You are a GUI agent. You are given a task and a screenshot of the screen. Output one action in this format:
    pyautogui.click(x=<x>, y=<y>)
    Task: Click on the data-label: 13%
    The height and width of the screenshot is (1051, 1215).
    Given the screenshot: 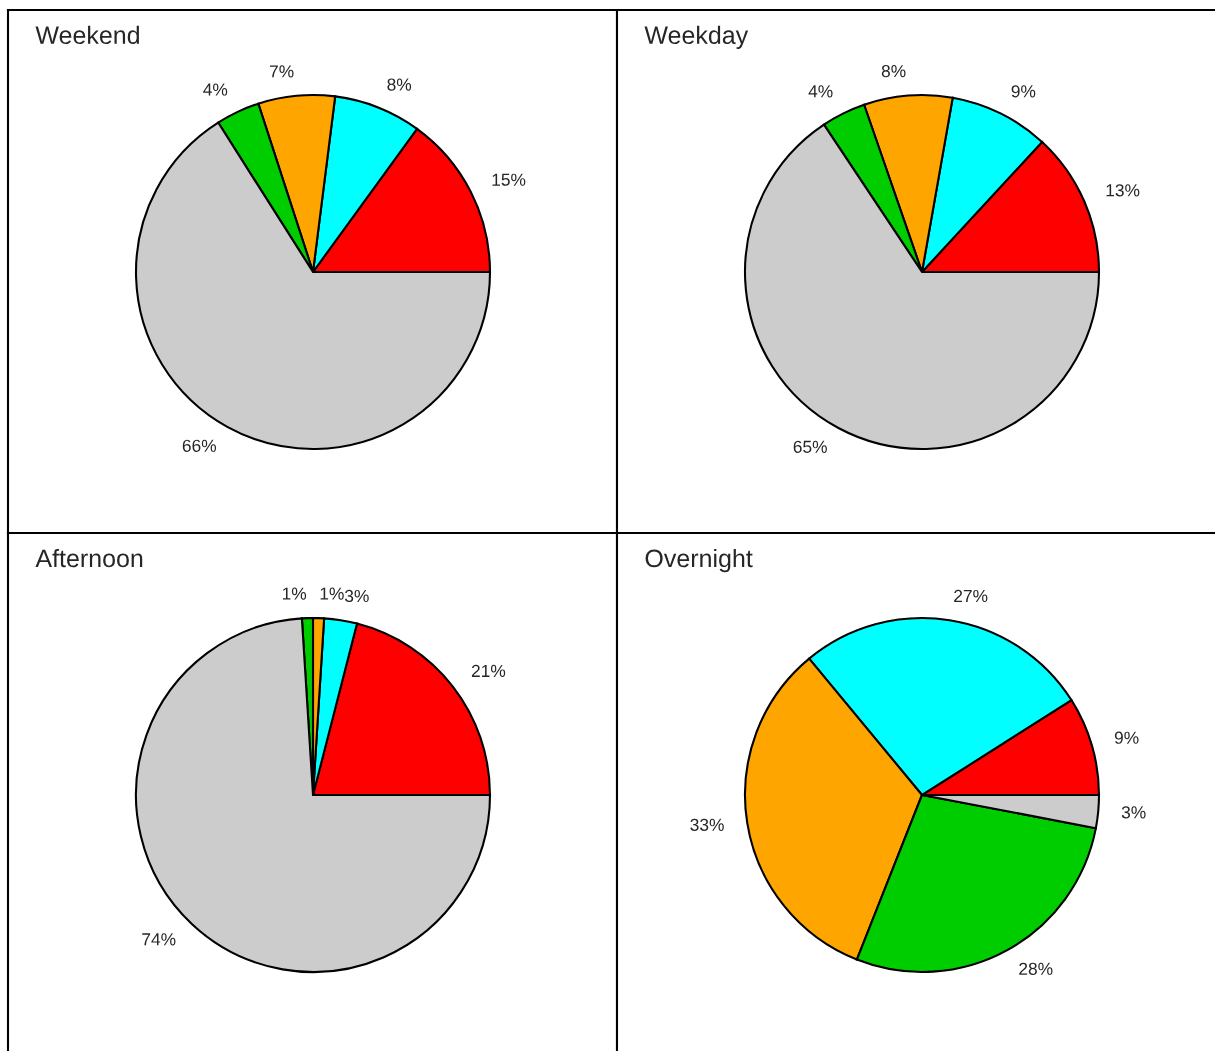 What is the action you would take?
    pyautogui.click(x=1123, y=190)
    